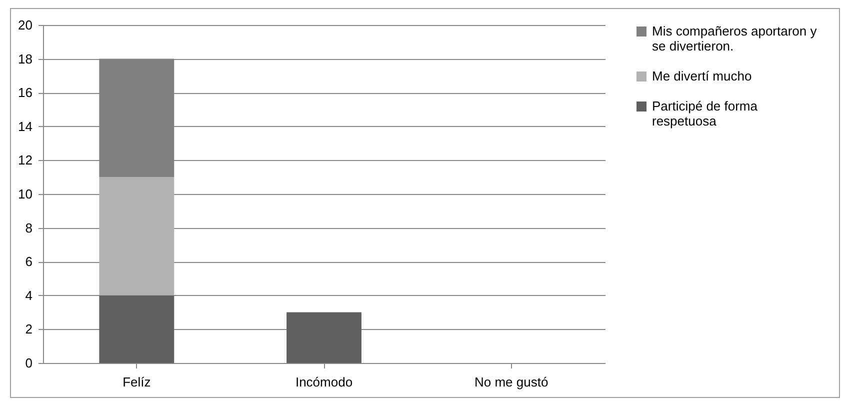 Image resolution: width=854 pixels, height=406 pixels. Describe the element at coordinates (28, 228) in the screenshot. I see `y-tick-label: 8` at that location.